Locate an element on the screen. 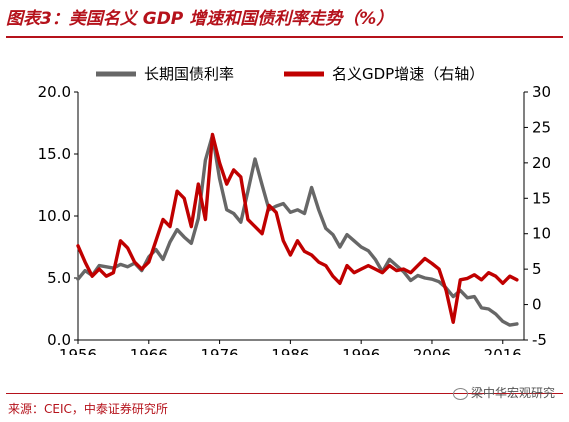 This screenshot has height=422, width=569. title-divider is located at coordinates (284, 37).